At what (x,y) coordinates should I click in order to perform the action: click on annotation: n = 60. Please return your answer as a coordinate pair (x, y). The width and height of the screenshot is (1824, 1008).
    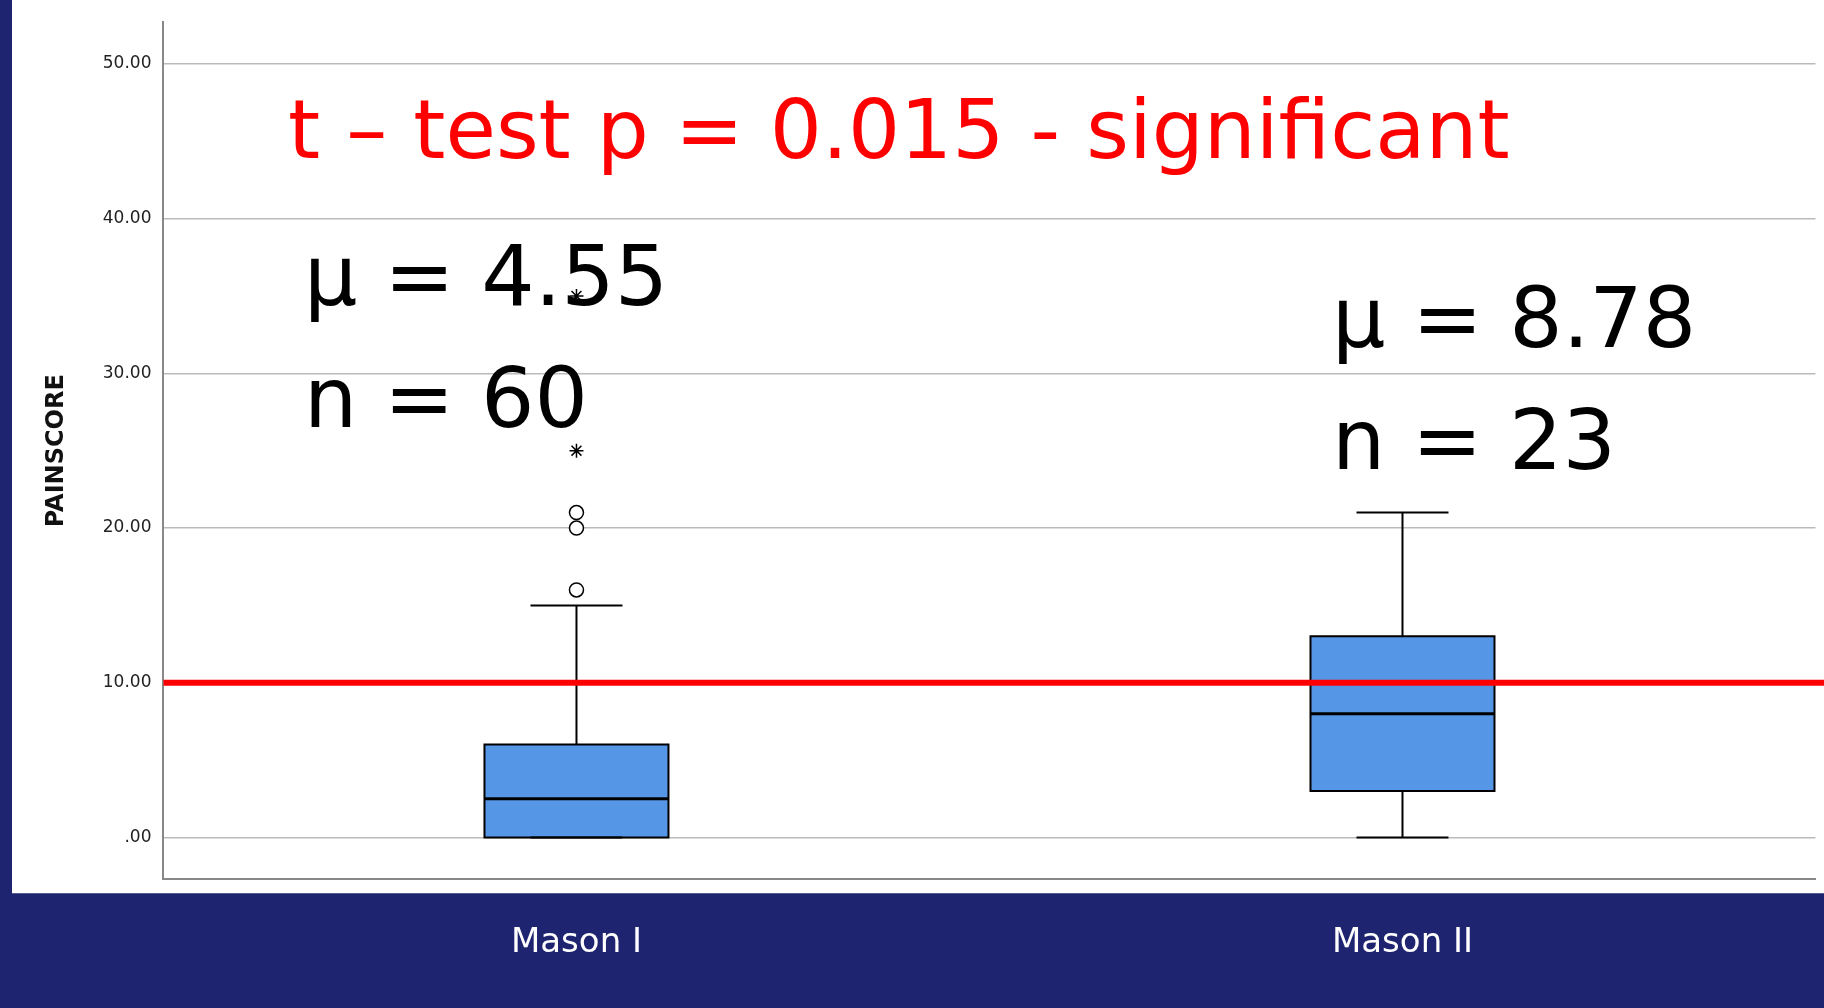
    Looking at the image, I should click on (446, 397).